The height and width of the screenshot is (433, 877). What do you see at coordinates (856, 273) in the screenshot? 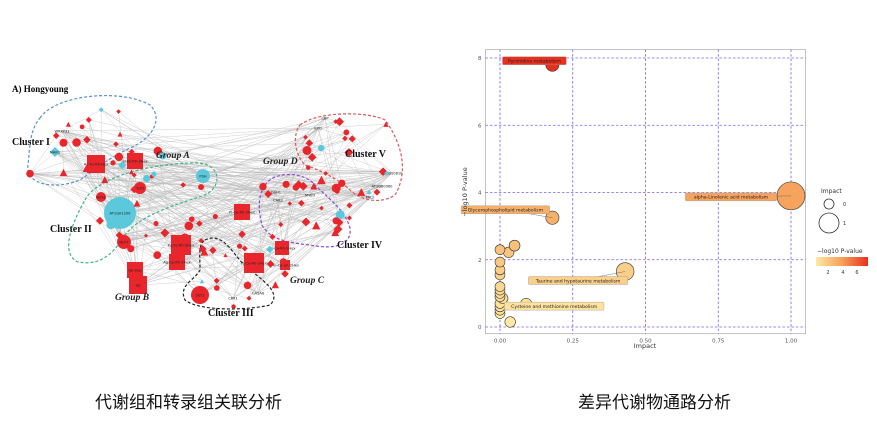
I see `color-legend-tick: 6` at bounding box center [856, 273].